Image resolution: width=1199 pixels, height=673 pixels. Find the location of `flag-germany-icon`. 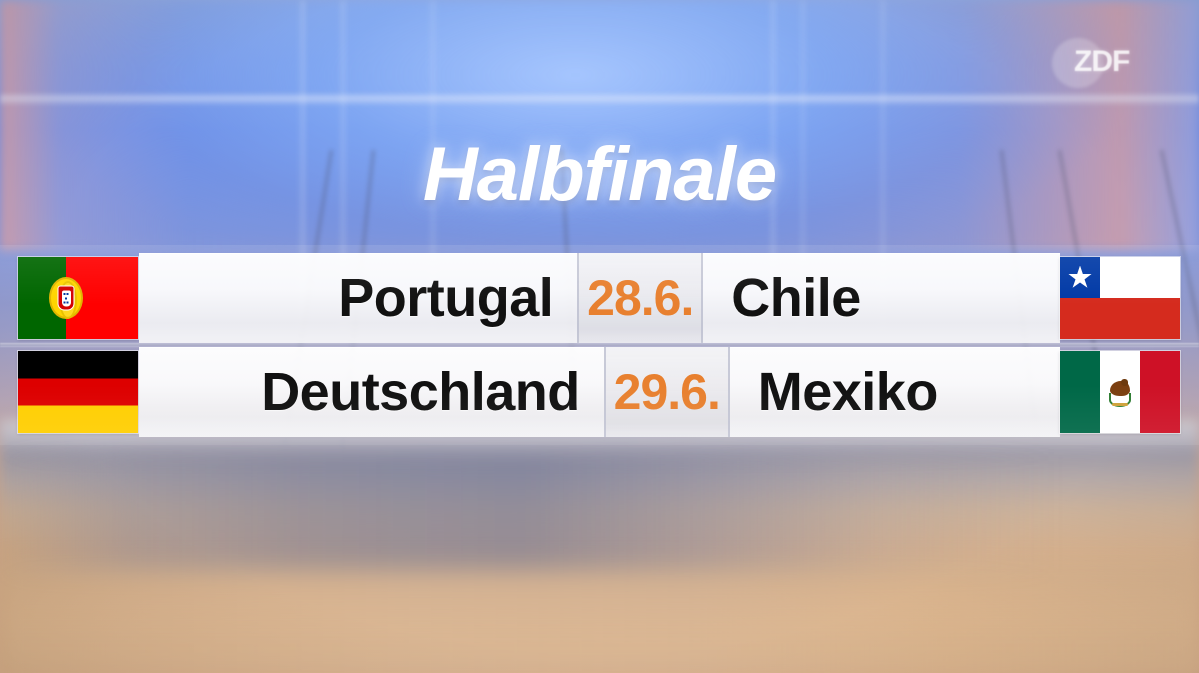

flag-germany-icon is located at coordinates (78, 392).